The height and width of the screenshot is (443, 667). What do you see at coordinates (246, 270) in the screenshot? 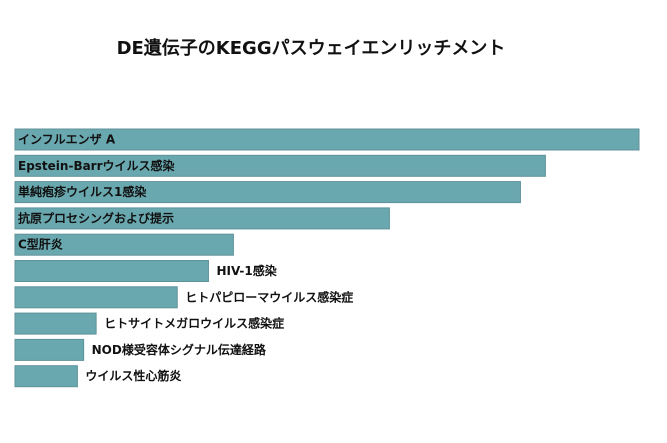
I see `category-label-5: HIV-1感染` at bounding box center [246, 270].